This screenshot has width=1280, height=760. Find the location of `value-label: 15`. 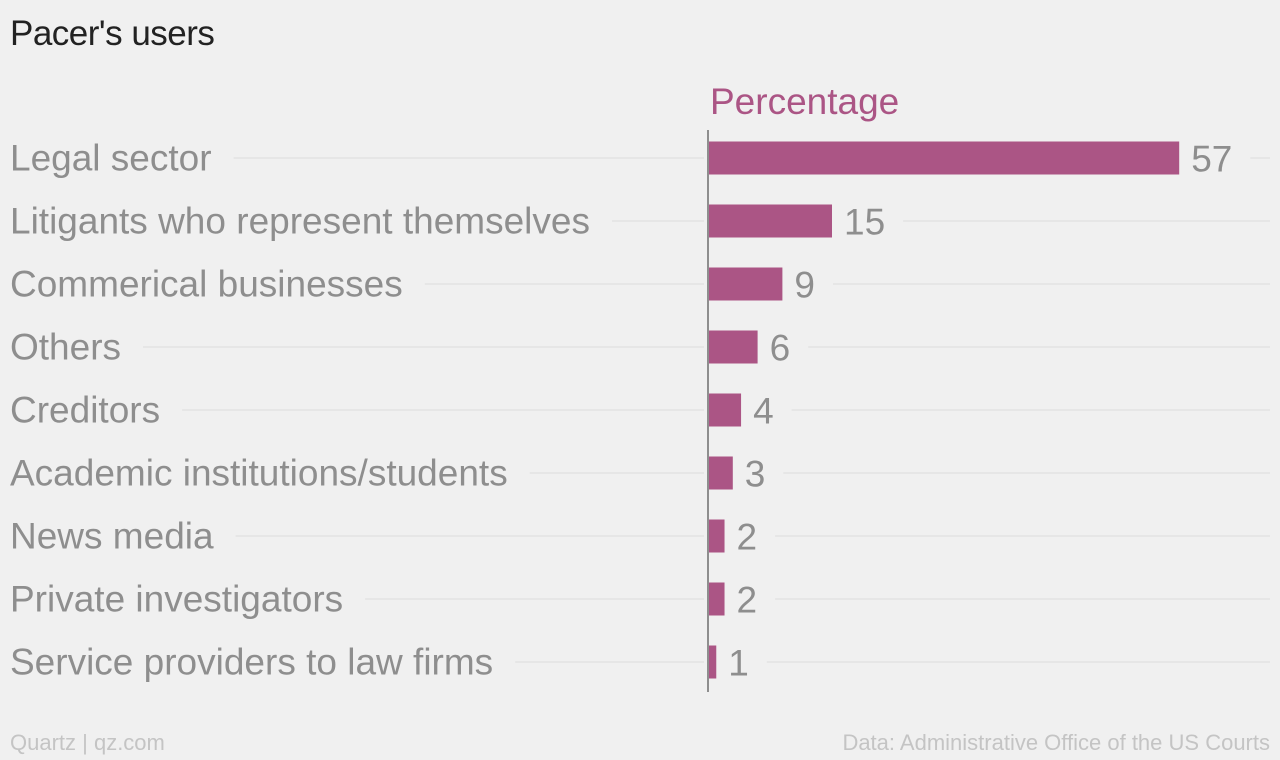

value-label: 15 is located at coordinates (864, 222).